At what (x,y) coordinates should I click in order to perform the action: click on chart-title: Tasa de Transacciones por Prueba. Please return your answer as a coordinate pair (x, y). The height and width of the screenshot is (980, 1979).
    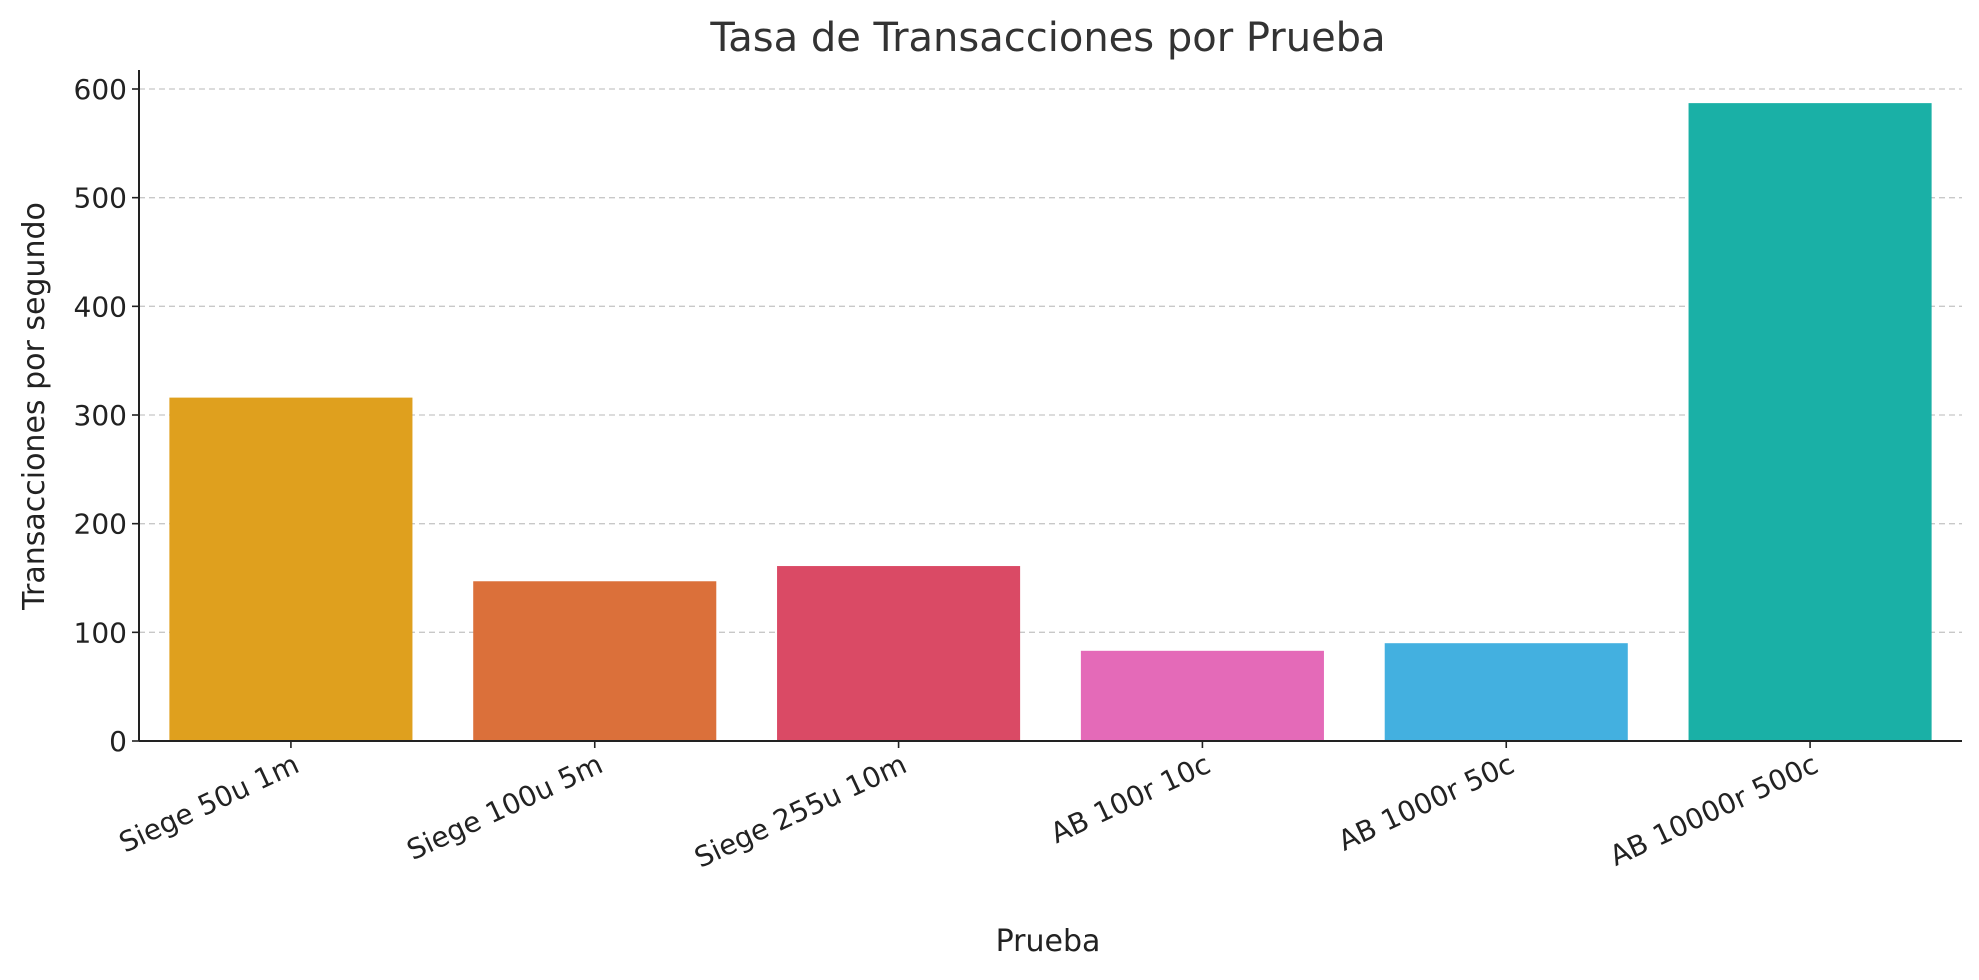
    Looking at the image, I should click on (1047, 38).